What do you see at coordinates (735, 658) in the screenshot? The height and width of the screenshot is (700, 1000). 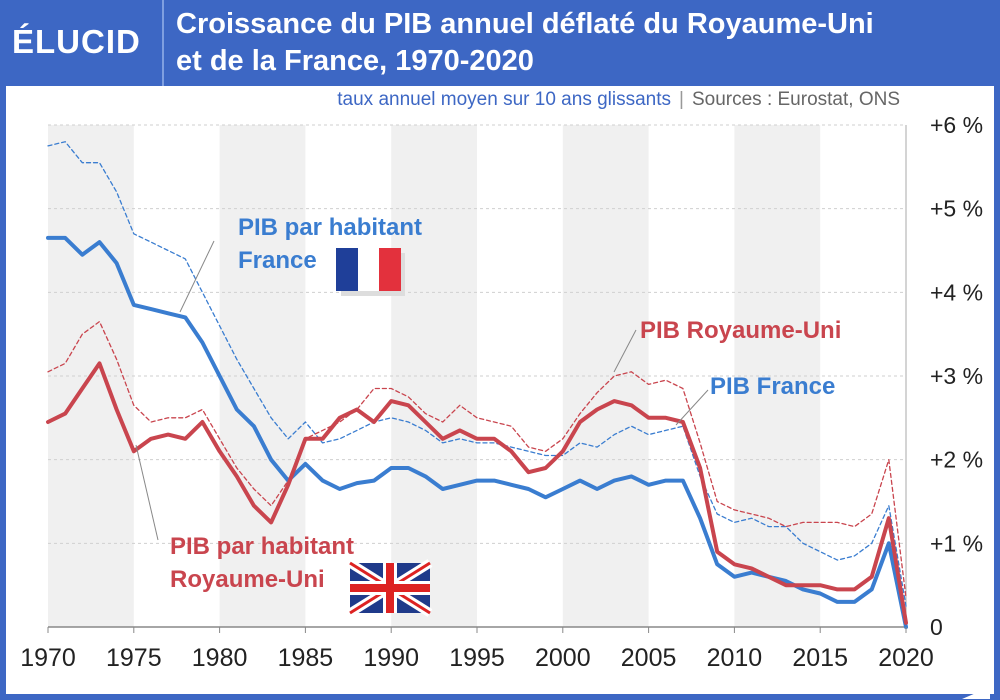 I see `x-tick-label: 2010` at bounding box center [735, 658].